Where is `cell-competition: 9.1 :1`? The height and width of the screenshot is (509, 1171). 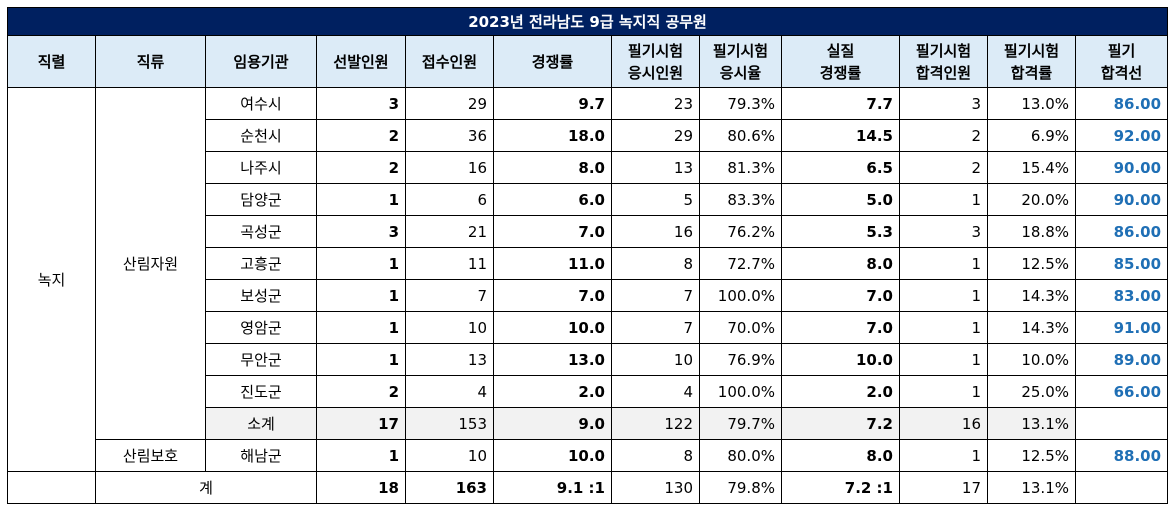
cell-competition: 9.1 :1 is located at coordinates (552, 487).